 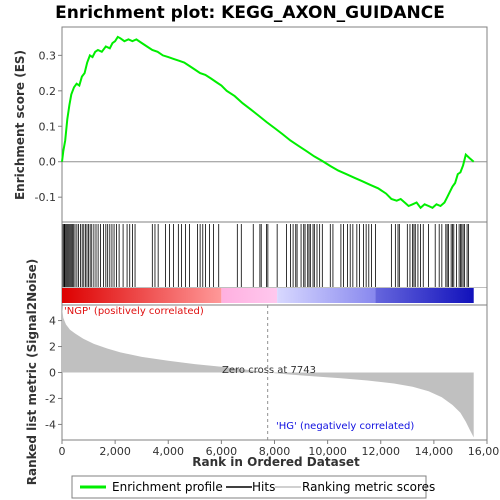 I want to click on x-tick-label: 4,000, so click(x=169, y=451).